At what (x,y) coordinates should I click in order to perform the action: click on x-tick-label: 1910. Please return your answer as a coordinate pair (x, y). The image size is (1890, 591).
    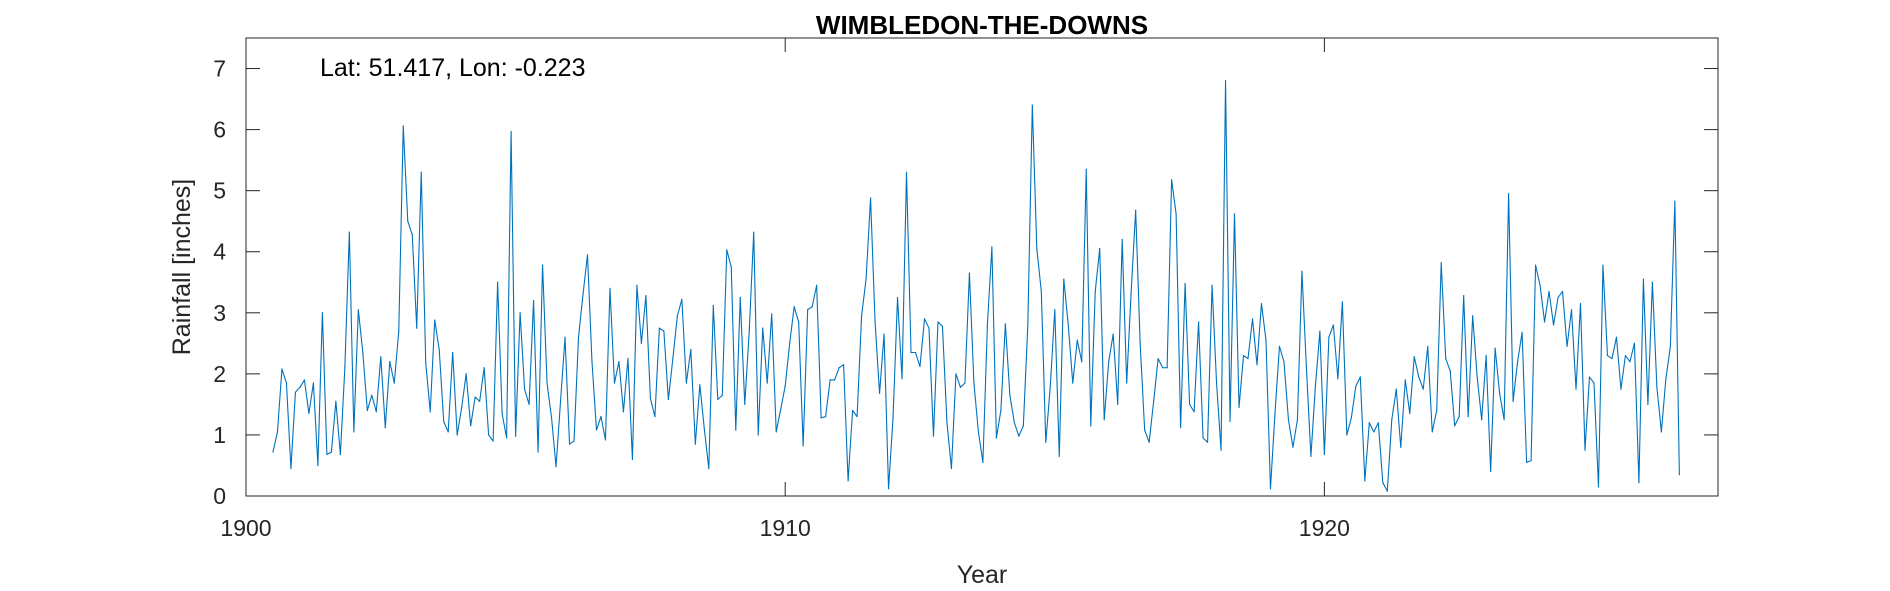
    Looking at the image, I should click on (785, 528).